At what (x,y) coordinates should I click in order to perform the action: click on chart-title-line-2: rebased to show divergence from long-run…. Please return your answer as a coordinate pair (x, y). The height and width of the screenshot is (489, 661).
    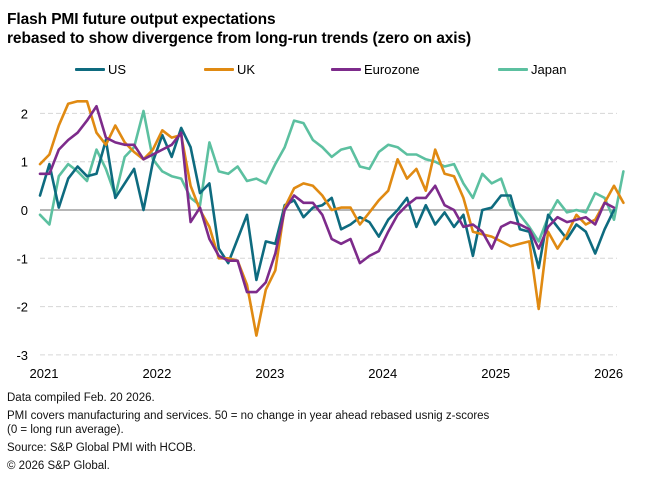
    Looking at the image, I should click on (239, 38).